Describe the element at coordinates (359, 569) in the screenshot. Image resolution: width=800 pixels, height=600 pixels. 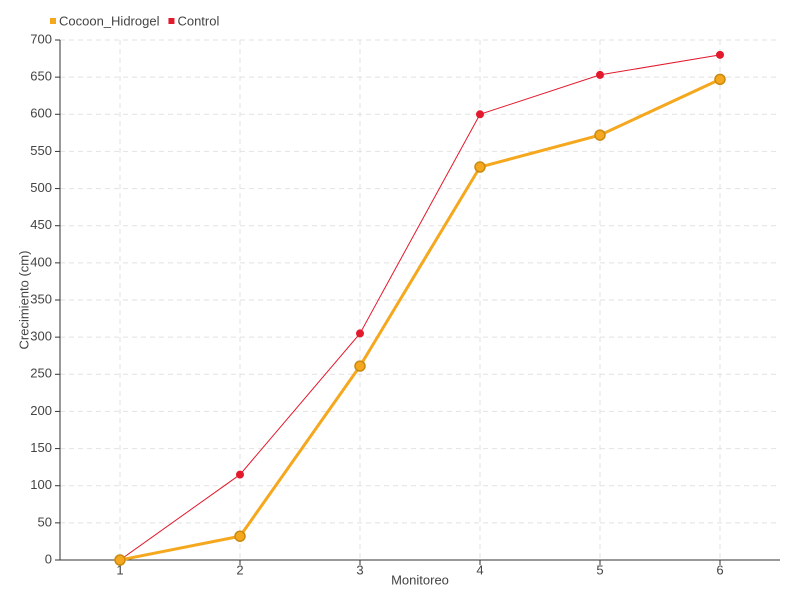
I see `x-tick-label: 3` at that location.